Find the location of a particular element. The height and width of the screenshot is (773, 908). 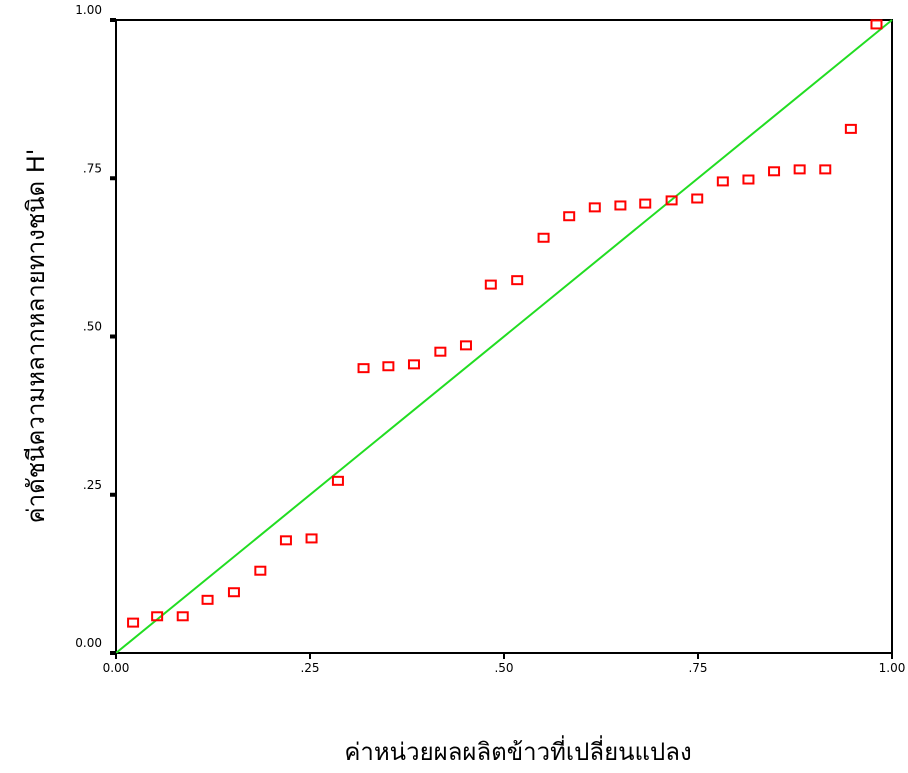

y-tick-label: .25 is located at coordinates (92, 485).